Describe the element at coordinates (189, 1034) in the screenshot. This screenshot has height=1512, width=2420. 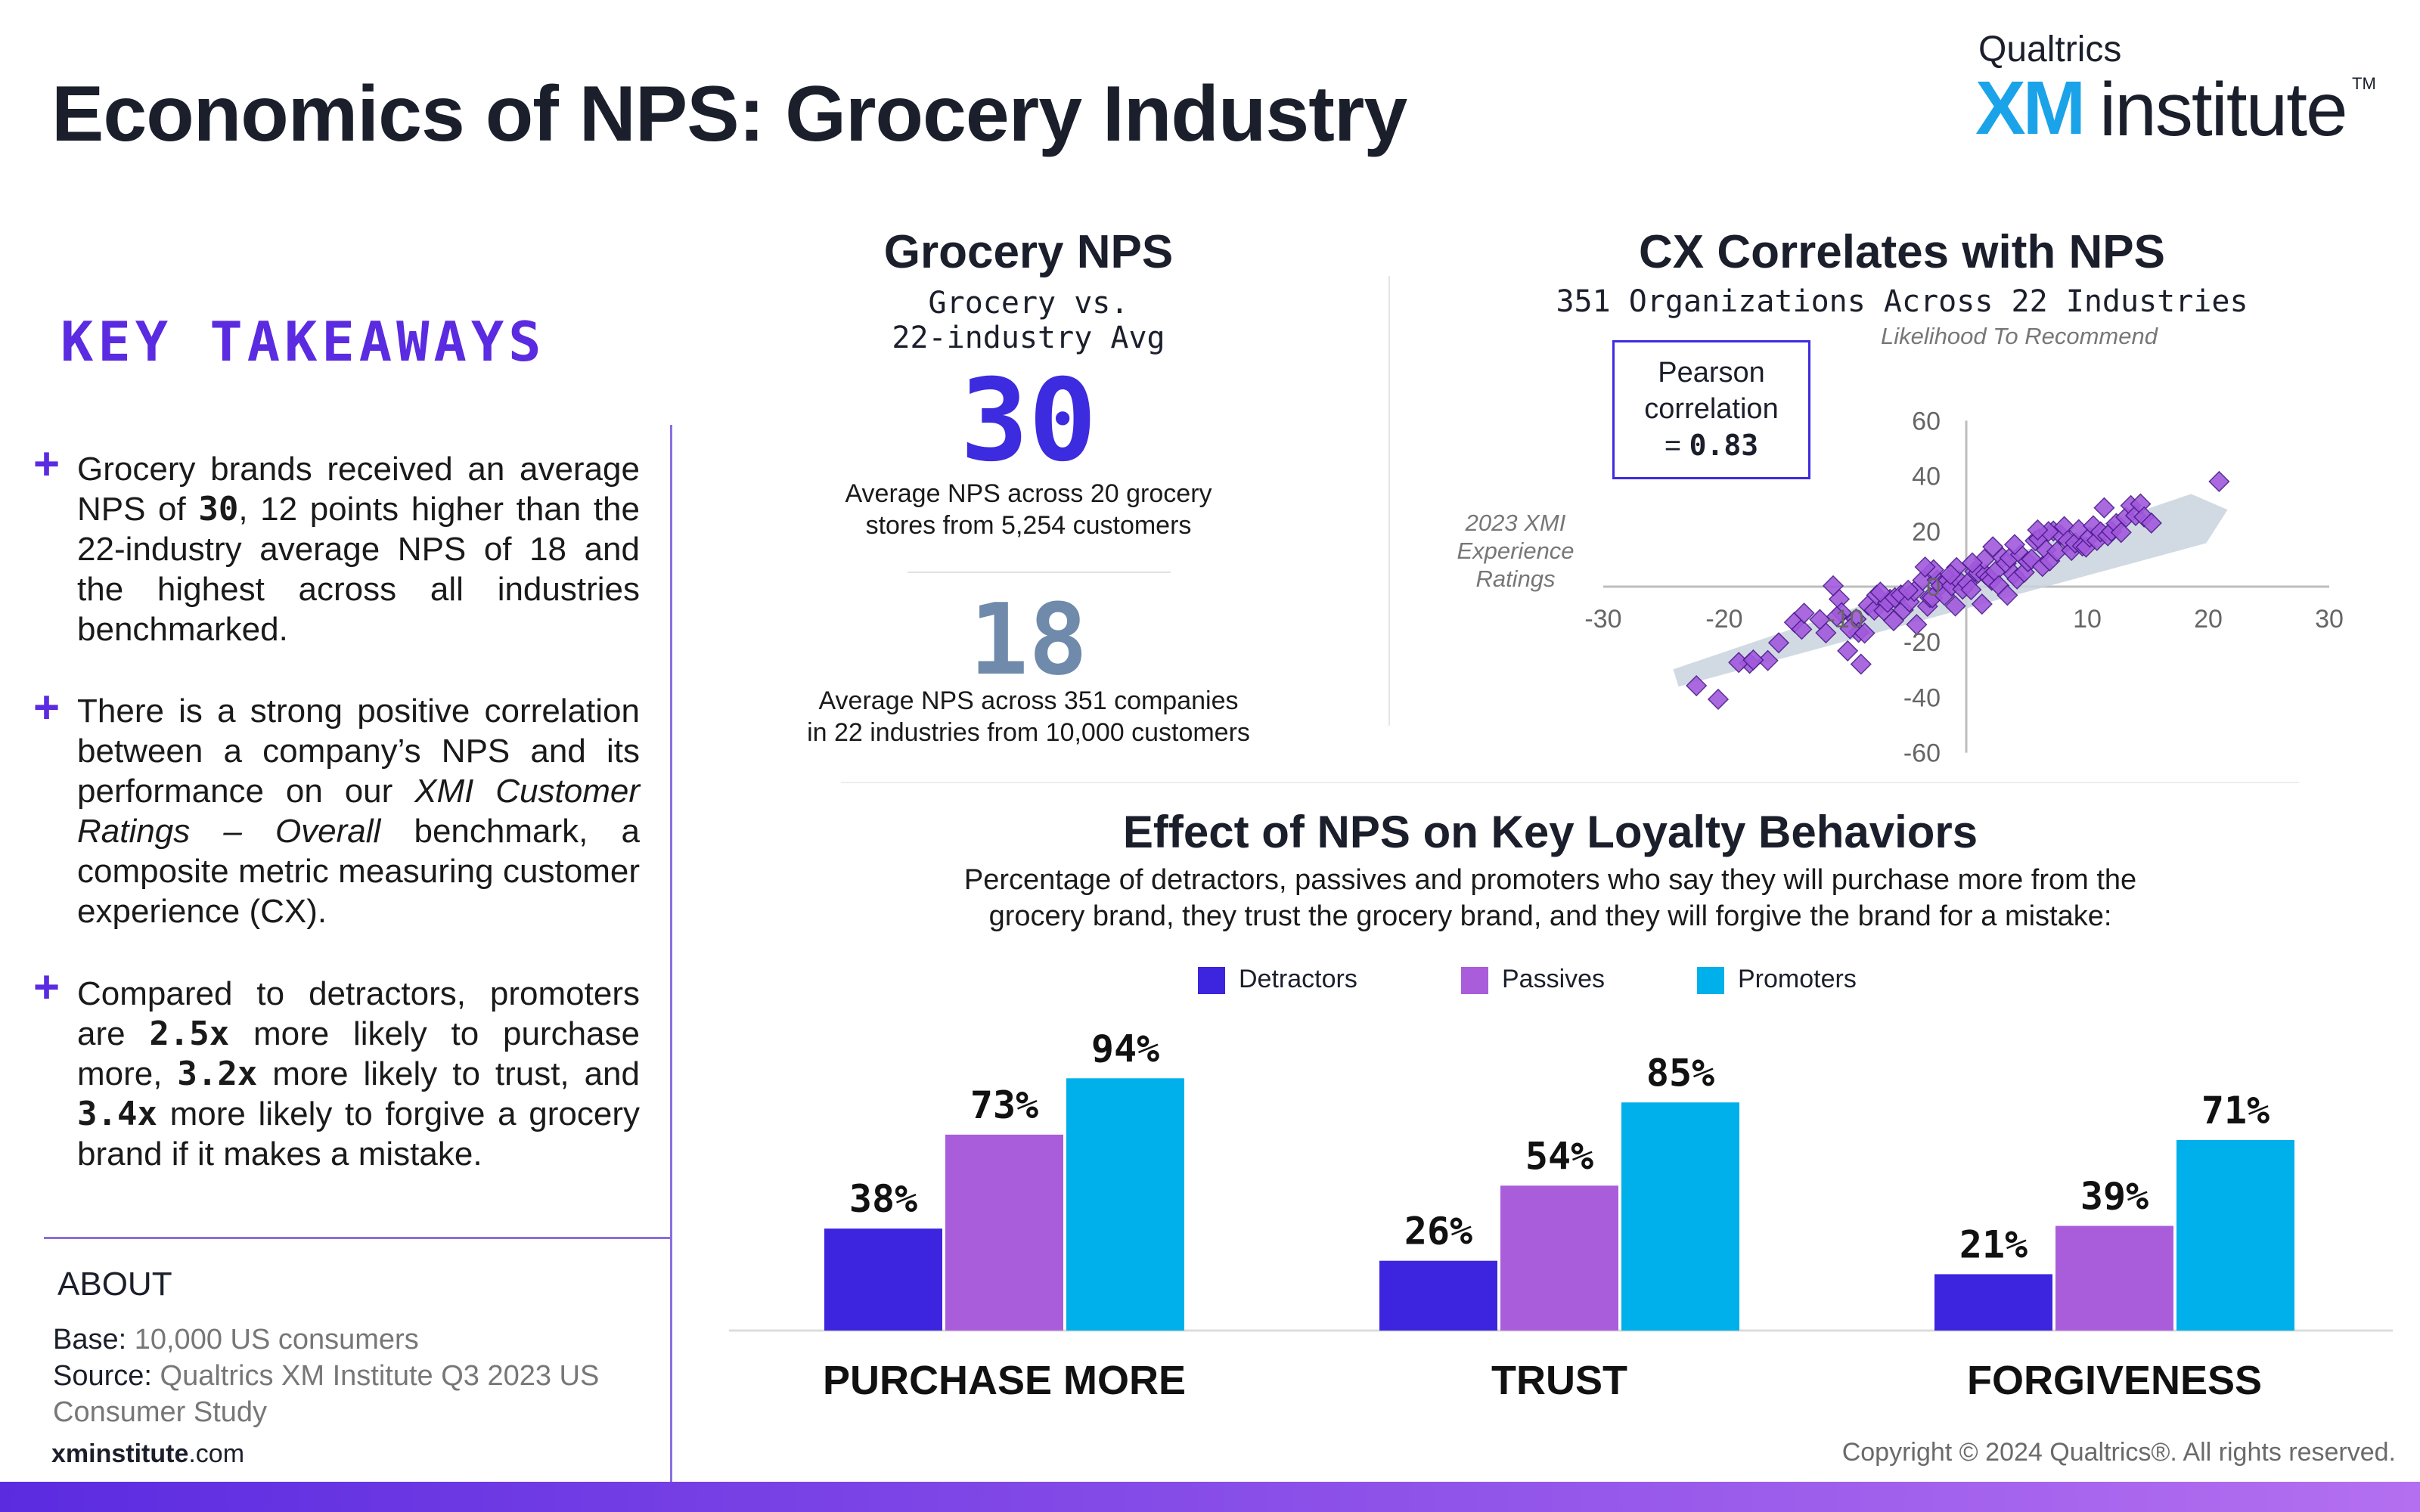
I see `takeaway-3-purchase-multiplier: 2.5x` at that location.